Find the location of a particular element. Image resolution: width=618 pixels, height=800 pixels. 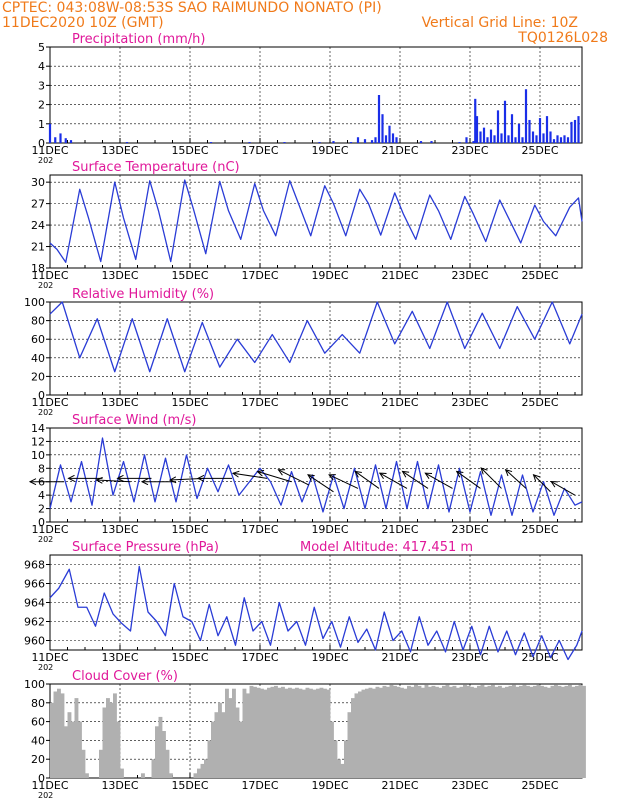

wind-ytick-label: 0 is located at coordinates (41, 522).